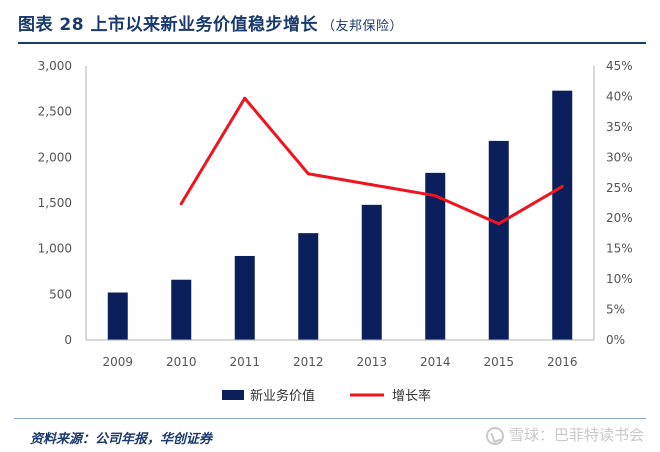 This screenshot has height=452, width=660. I want to click on right-tick-label: 0%, so click(615, 340).